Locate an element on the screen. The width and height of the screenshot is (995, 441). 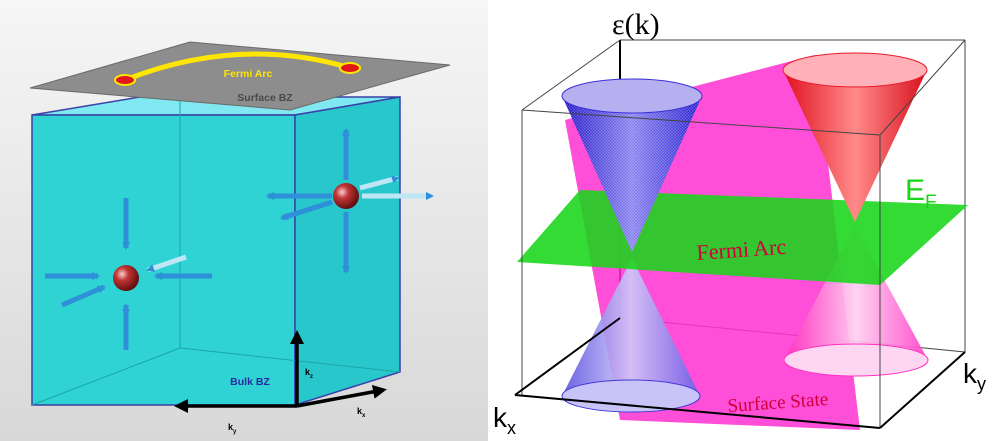
weyl-node-source is located at coordinates (350, 201).